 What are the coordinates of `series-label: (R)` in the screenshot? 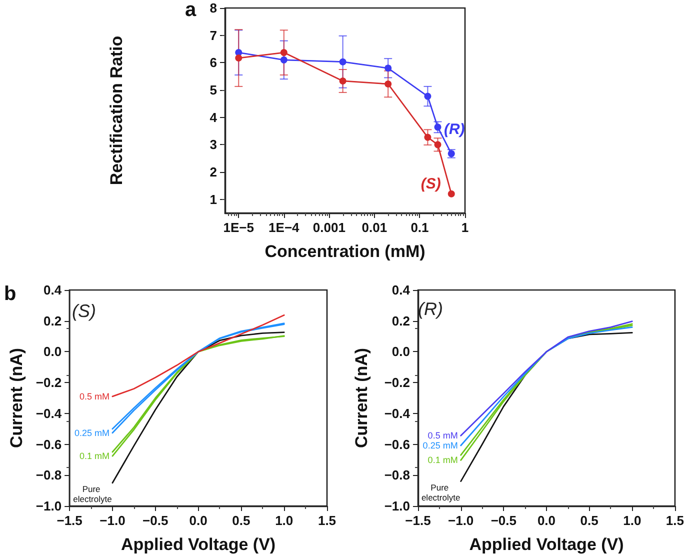 It's located at (454, 129).